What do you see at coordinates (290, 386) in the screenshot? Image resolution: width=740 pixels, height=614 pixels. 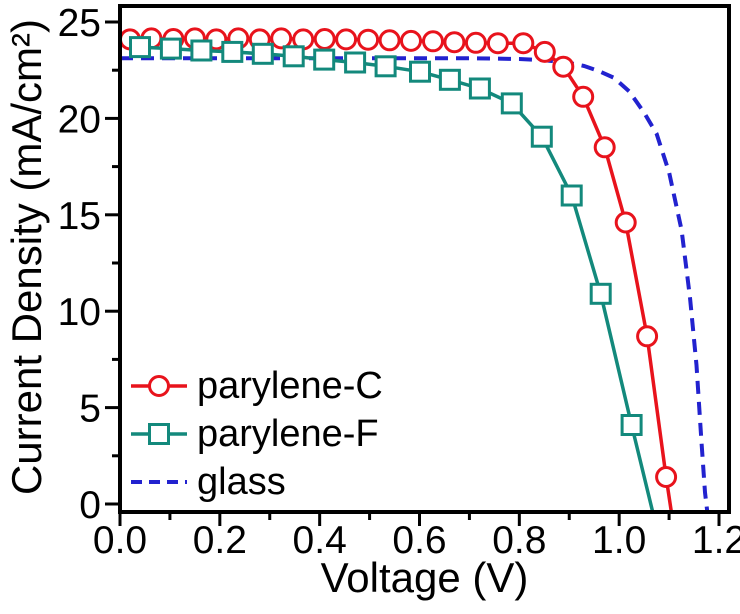 I see `legend-label-parylene-c: parylene-C` at bounding box center [290, 386].